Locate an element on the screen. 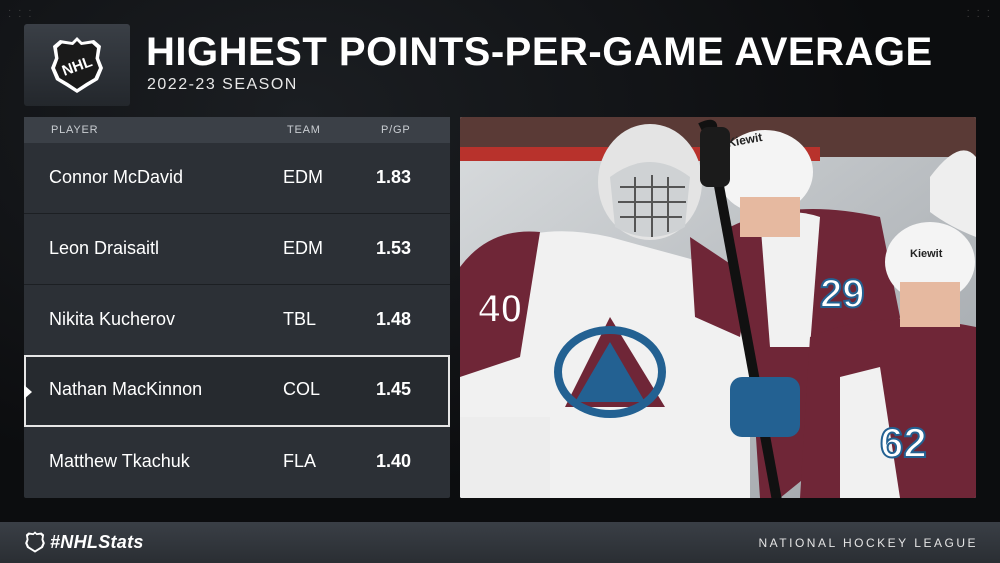 The width and height of the screenshot is (1000, 563). ppg-value: 1.83 is located at coordinates (394, 177).